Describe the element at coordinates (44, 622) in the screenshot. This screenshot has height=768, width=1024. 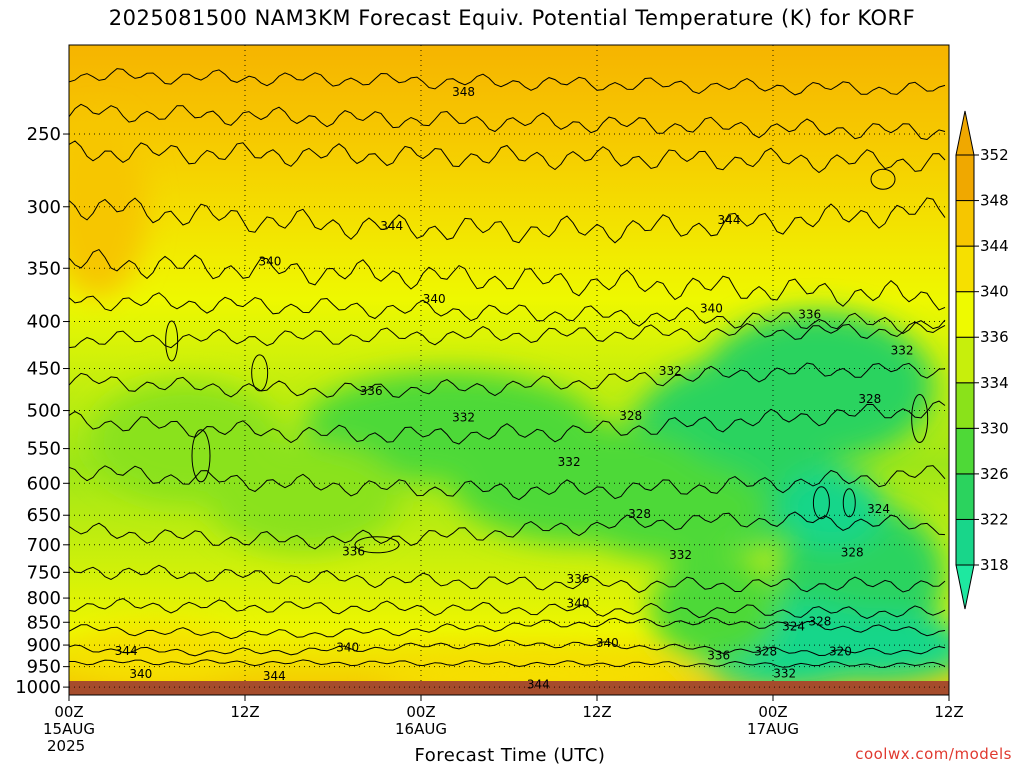
I see `y-tick-label: 850` at that location.